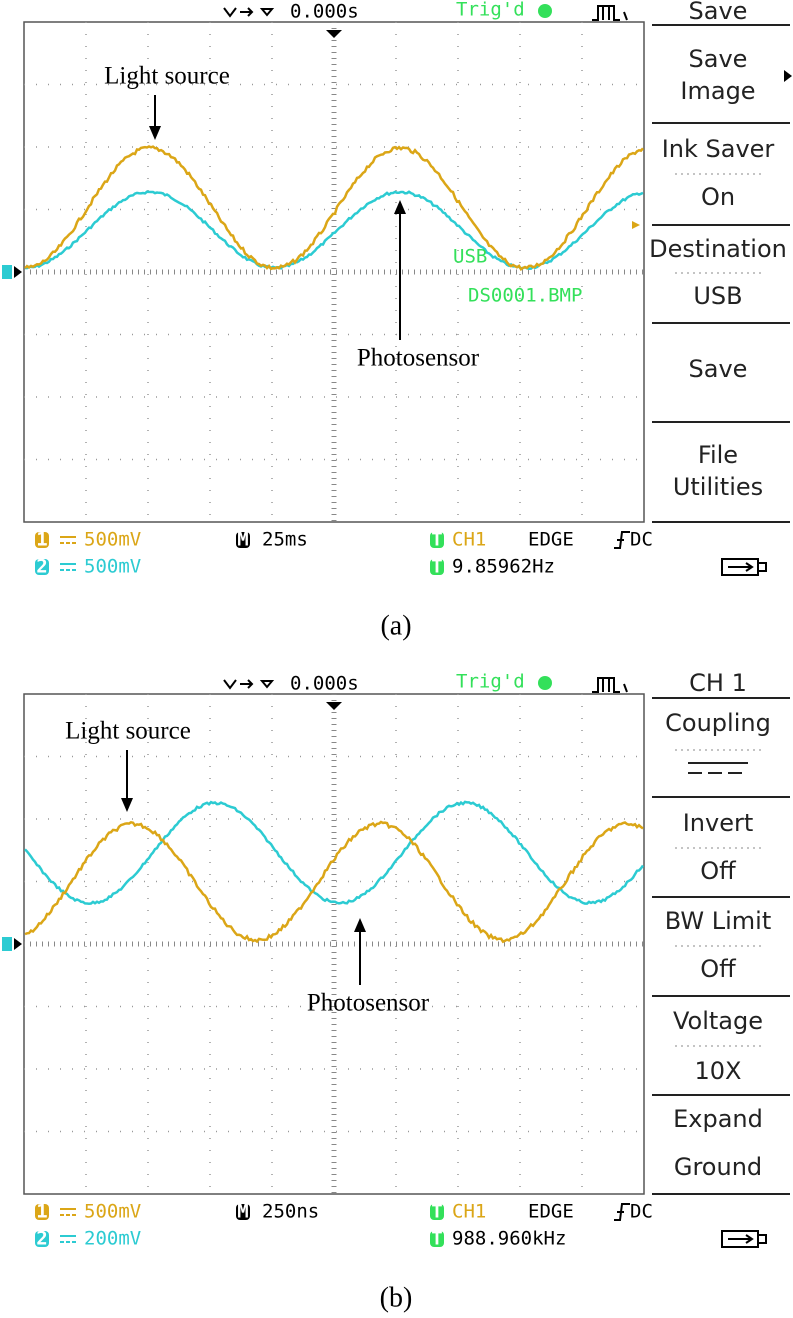 The height and width of the screenshot is (1318, 793). Describe the element at coordinates (718, 921) in the screenshot. I see `menu-item-text: BW Limit` at that location.